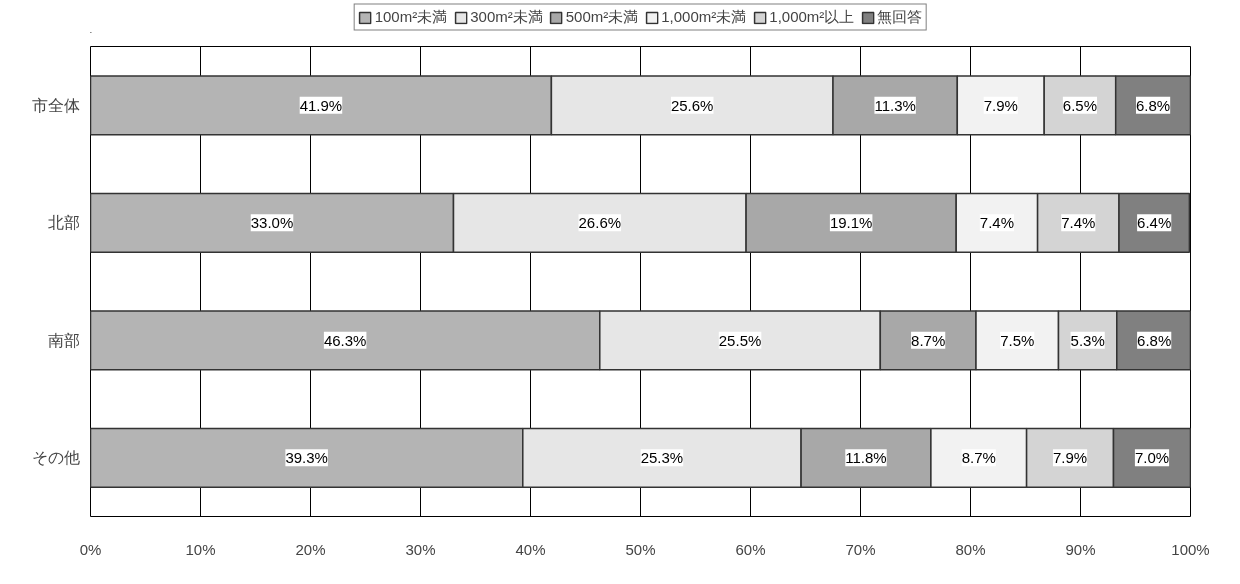 This screenshot has width=1240, height=584. What do you see at coordinates (1152, 458) in the screenshot?
I see `data-label: 7.0%` at bounding box center [1152, 458].